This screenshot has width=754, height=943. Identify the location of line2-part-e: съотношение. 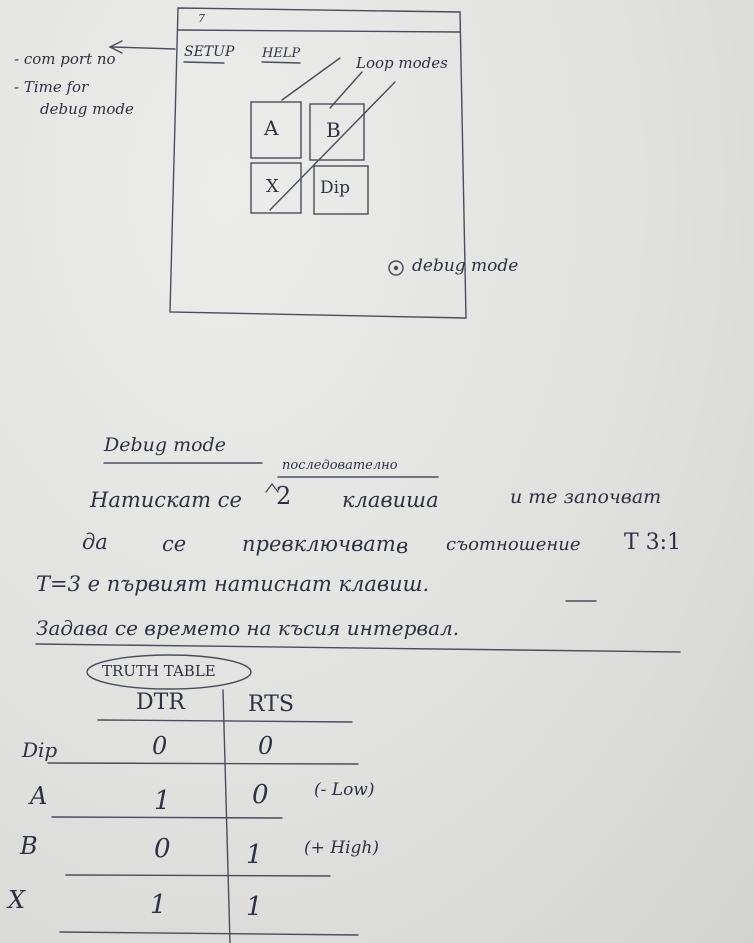
(513, 544).